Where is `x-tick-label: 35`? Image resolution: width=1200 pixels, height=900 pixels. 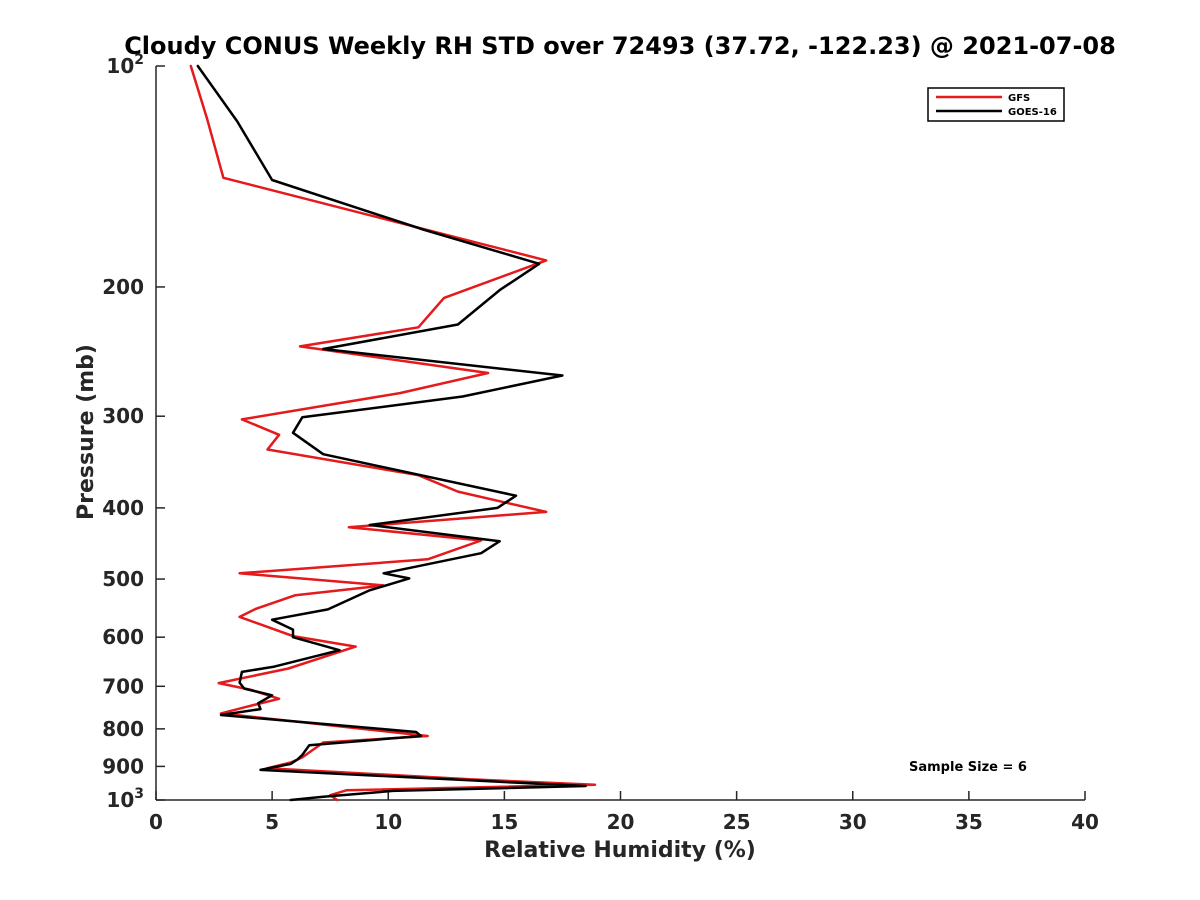 x-tick-label: 35 is located at coordinates (969, 822).